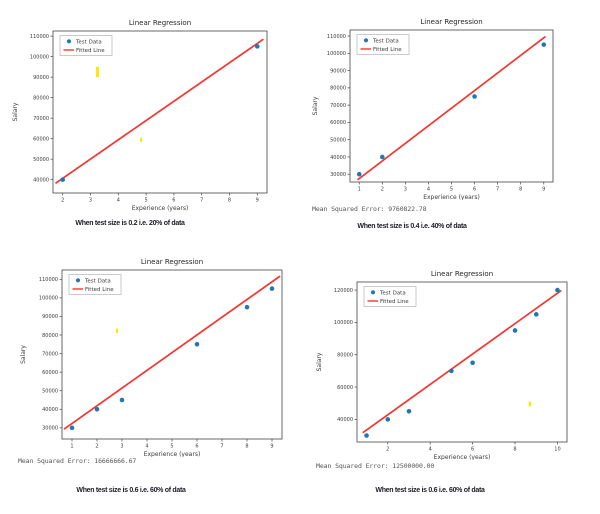  I want to click on mse-text-2: Mean Squared Error: 9760822.78, so click(369, 209).